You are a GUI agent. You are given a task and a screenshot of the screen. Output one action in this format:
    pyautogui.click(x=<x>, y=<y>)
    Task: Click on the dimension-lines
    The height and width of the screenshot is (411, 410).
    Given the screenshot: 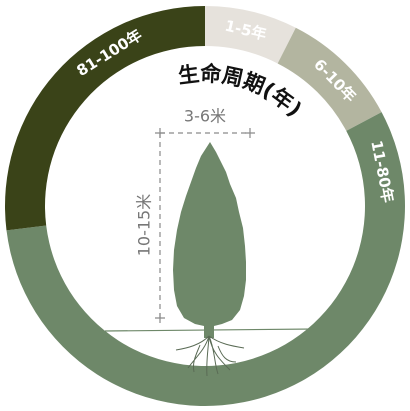 What is the action you would take?
    pyautogui.click(x=205, y=225)
    